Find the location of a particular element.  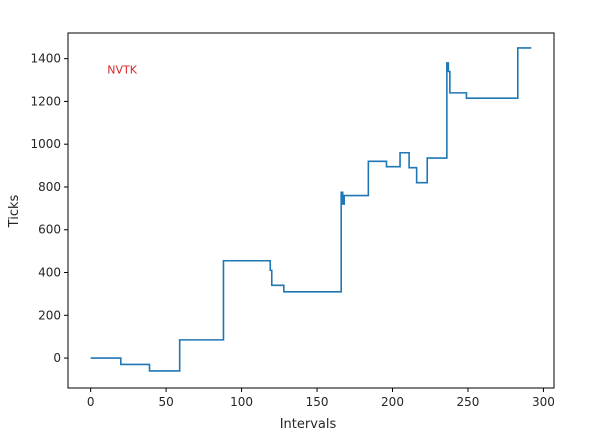

x-tick-label: 300 is located at coordinates (543, 402).